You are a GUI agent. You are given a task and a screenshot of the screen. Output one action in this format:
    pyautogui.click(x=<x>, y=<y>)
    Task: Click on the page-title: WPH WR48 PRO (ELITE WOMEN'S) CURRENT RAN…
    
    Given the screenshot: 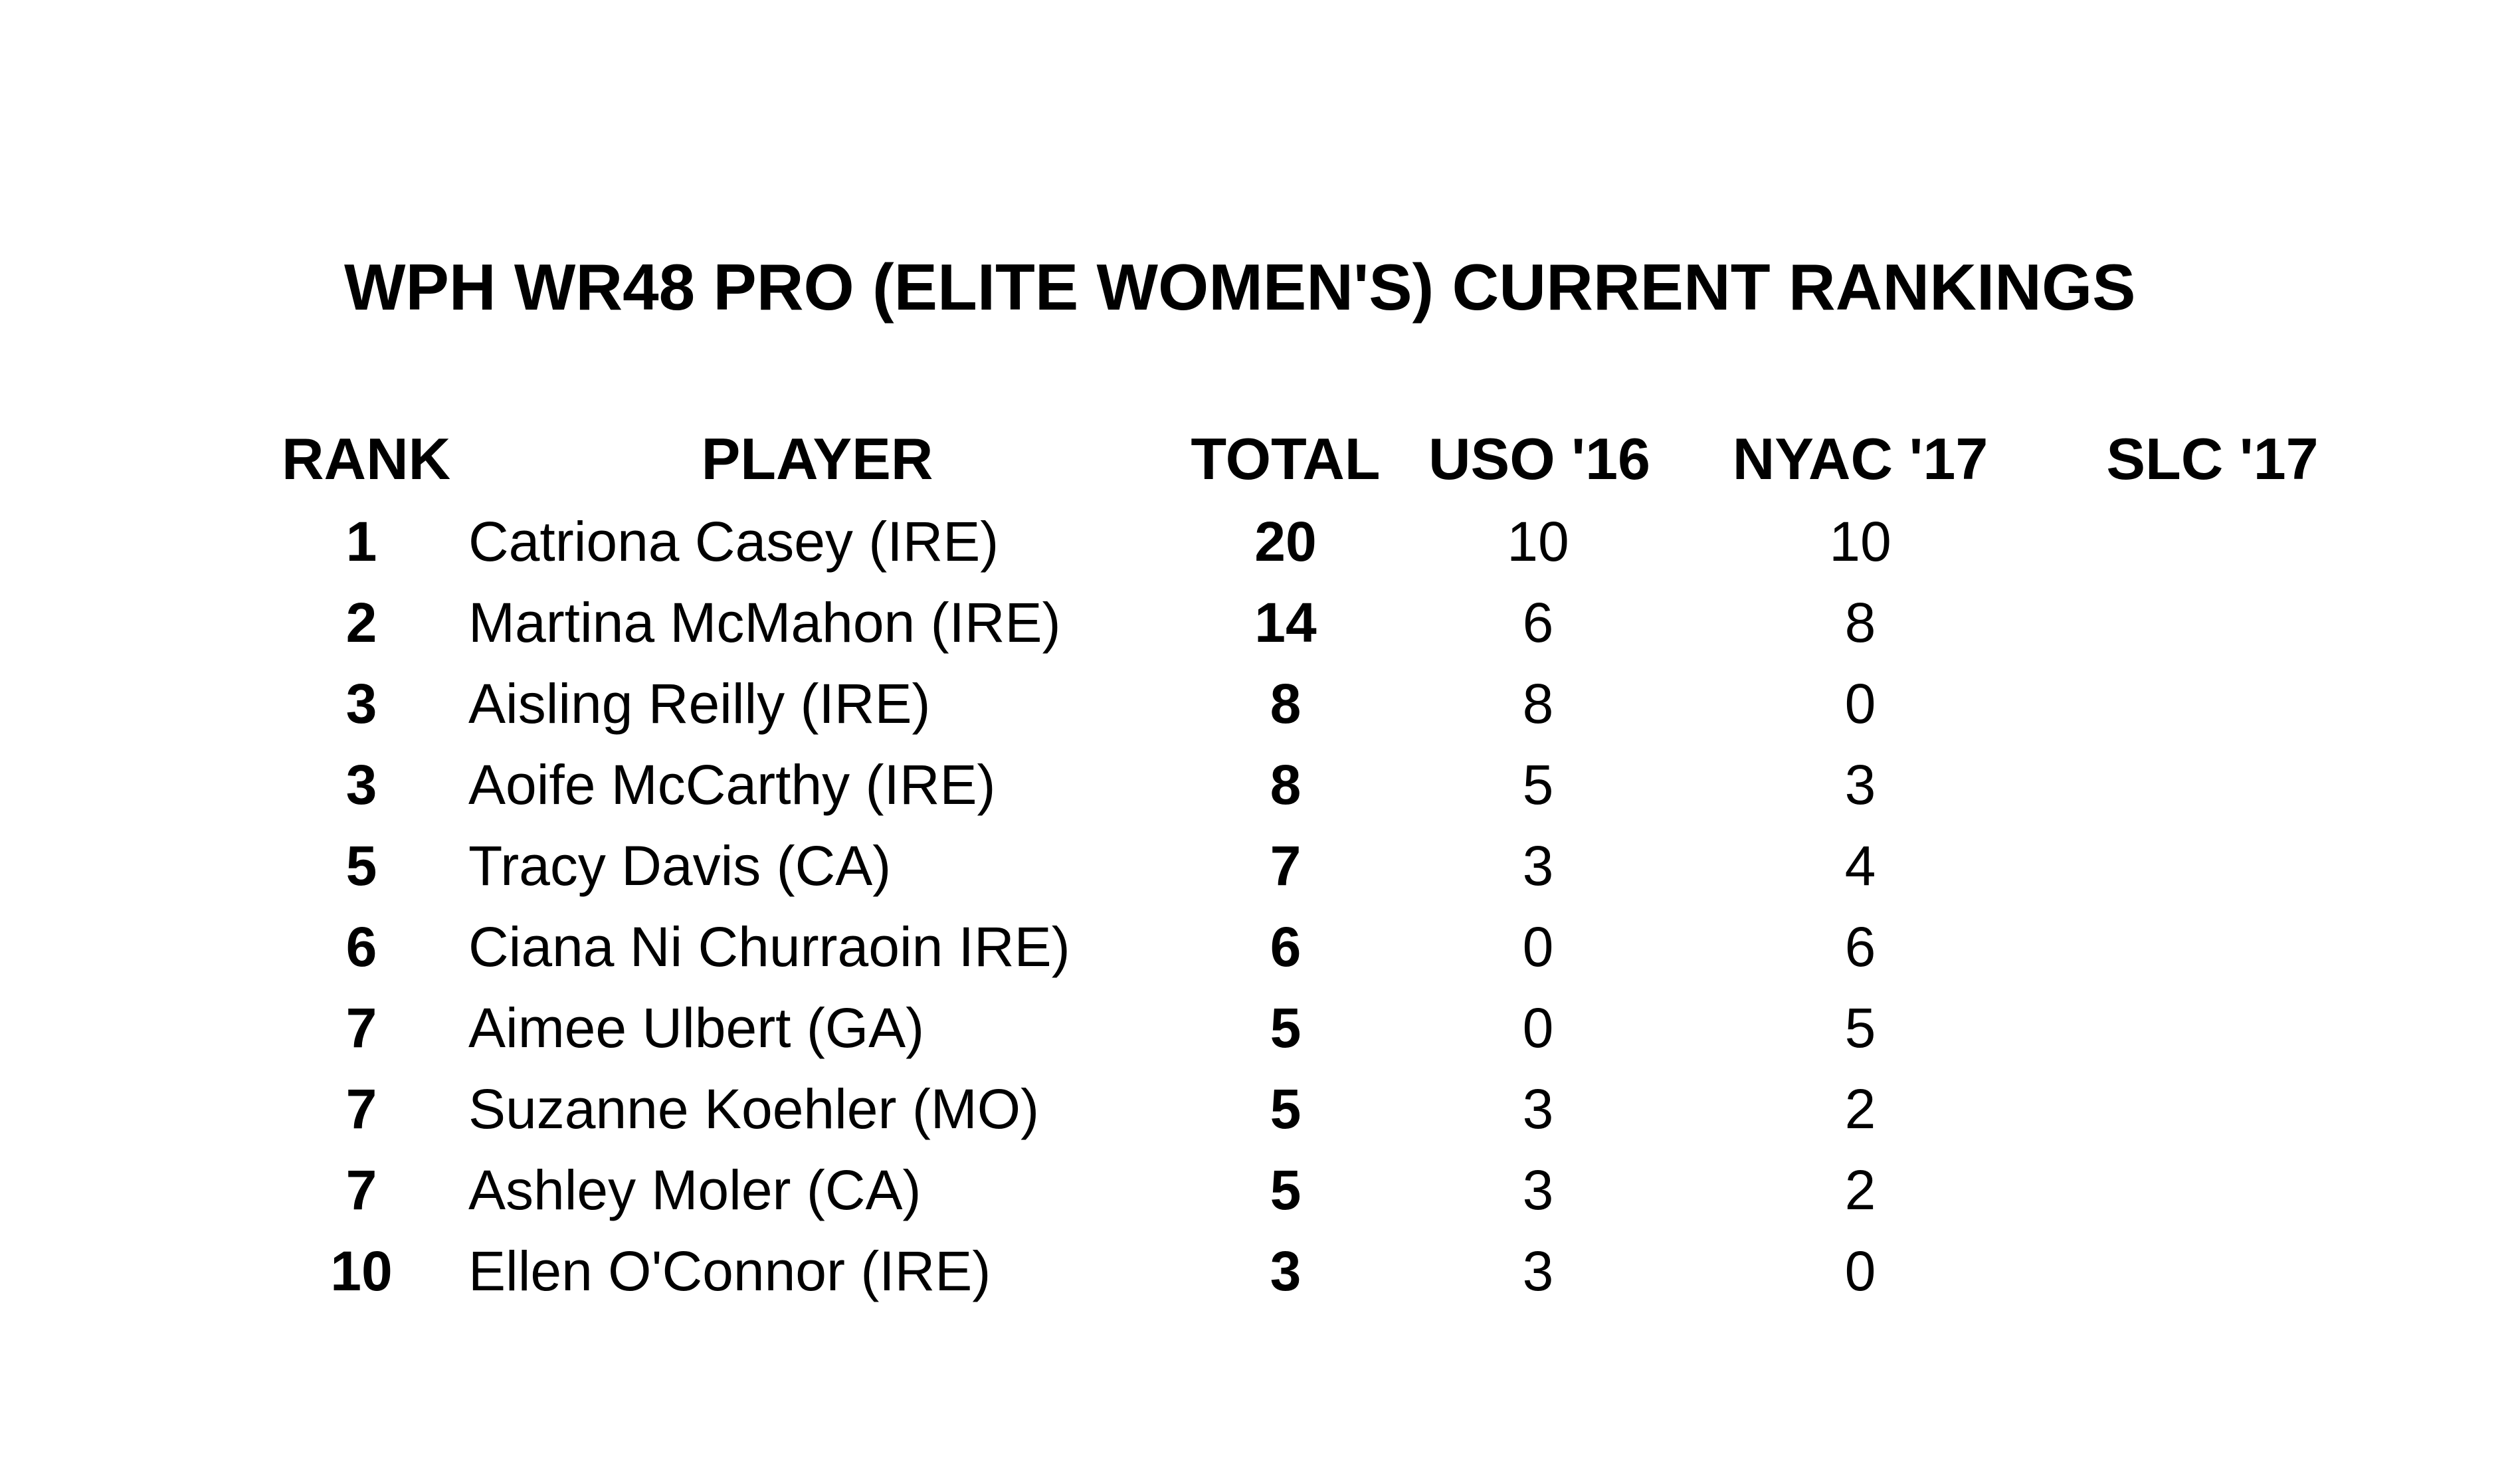 What is the action you would take?
    pyautogui.click(x=1240, y=287)
    